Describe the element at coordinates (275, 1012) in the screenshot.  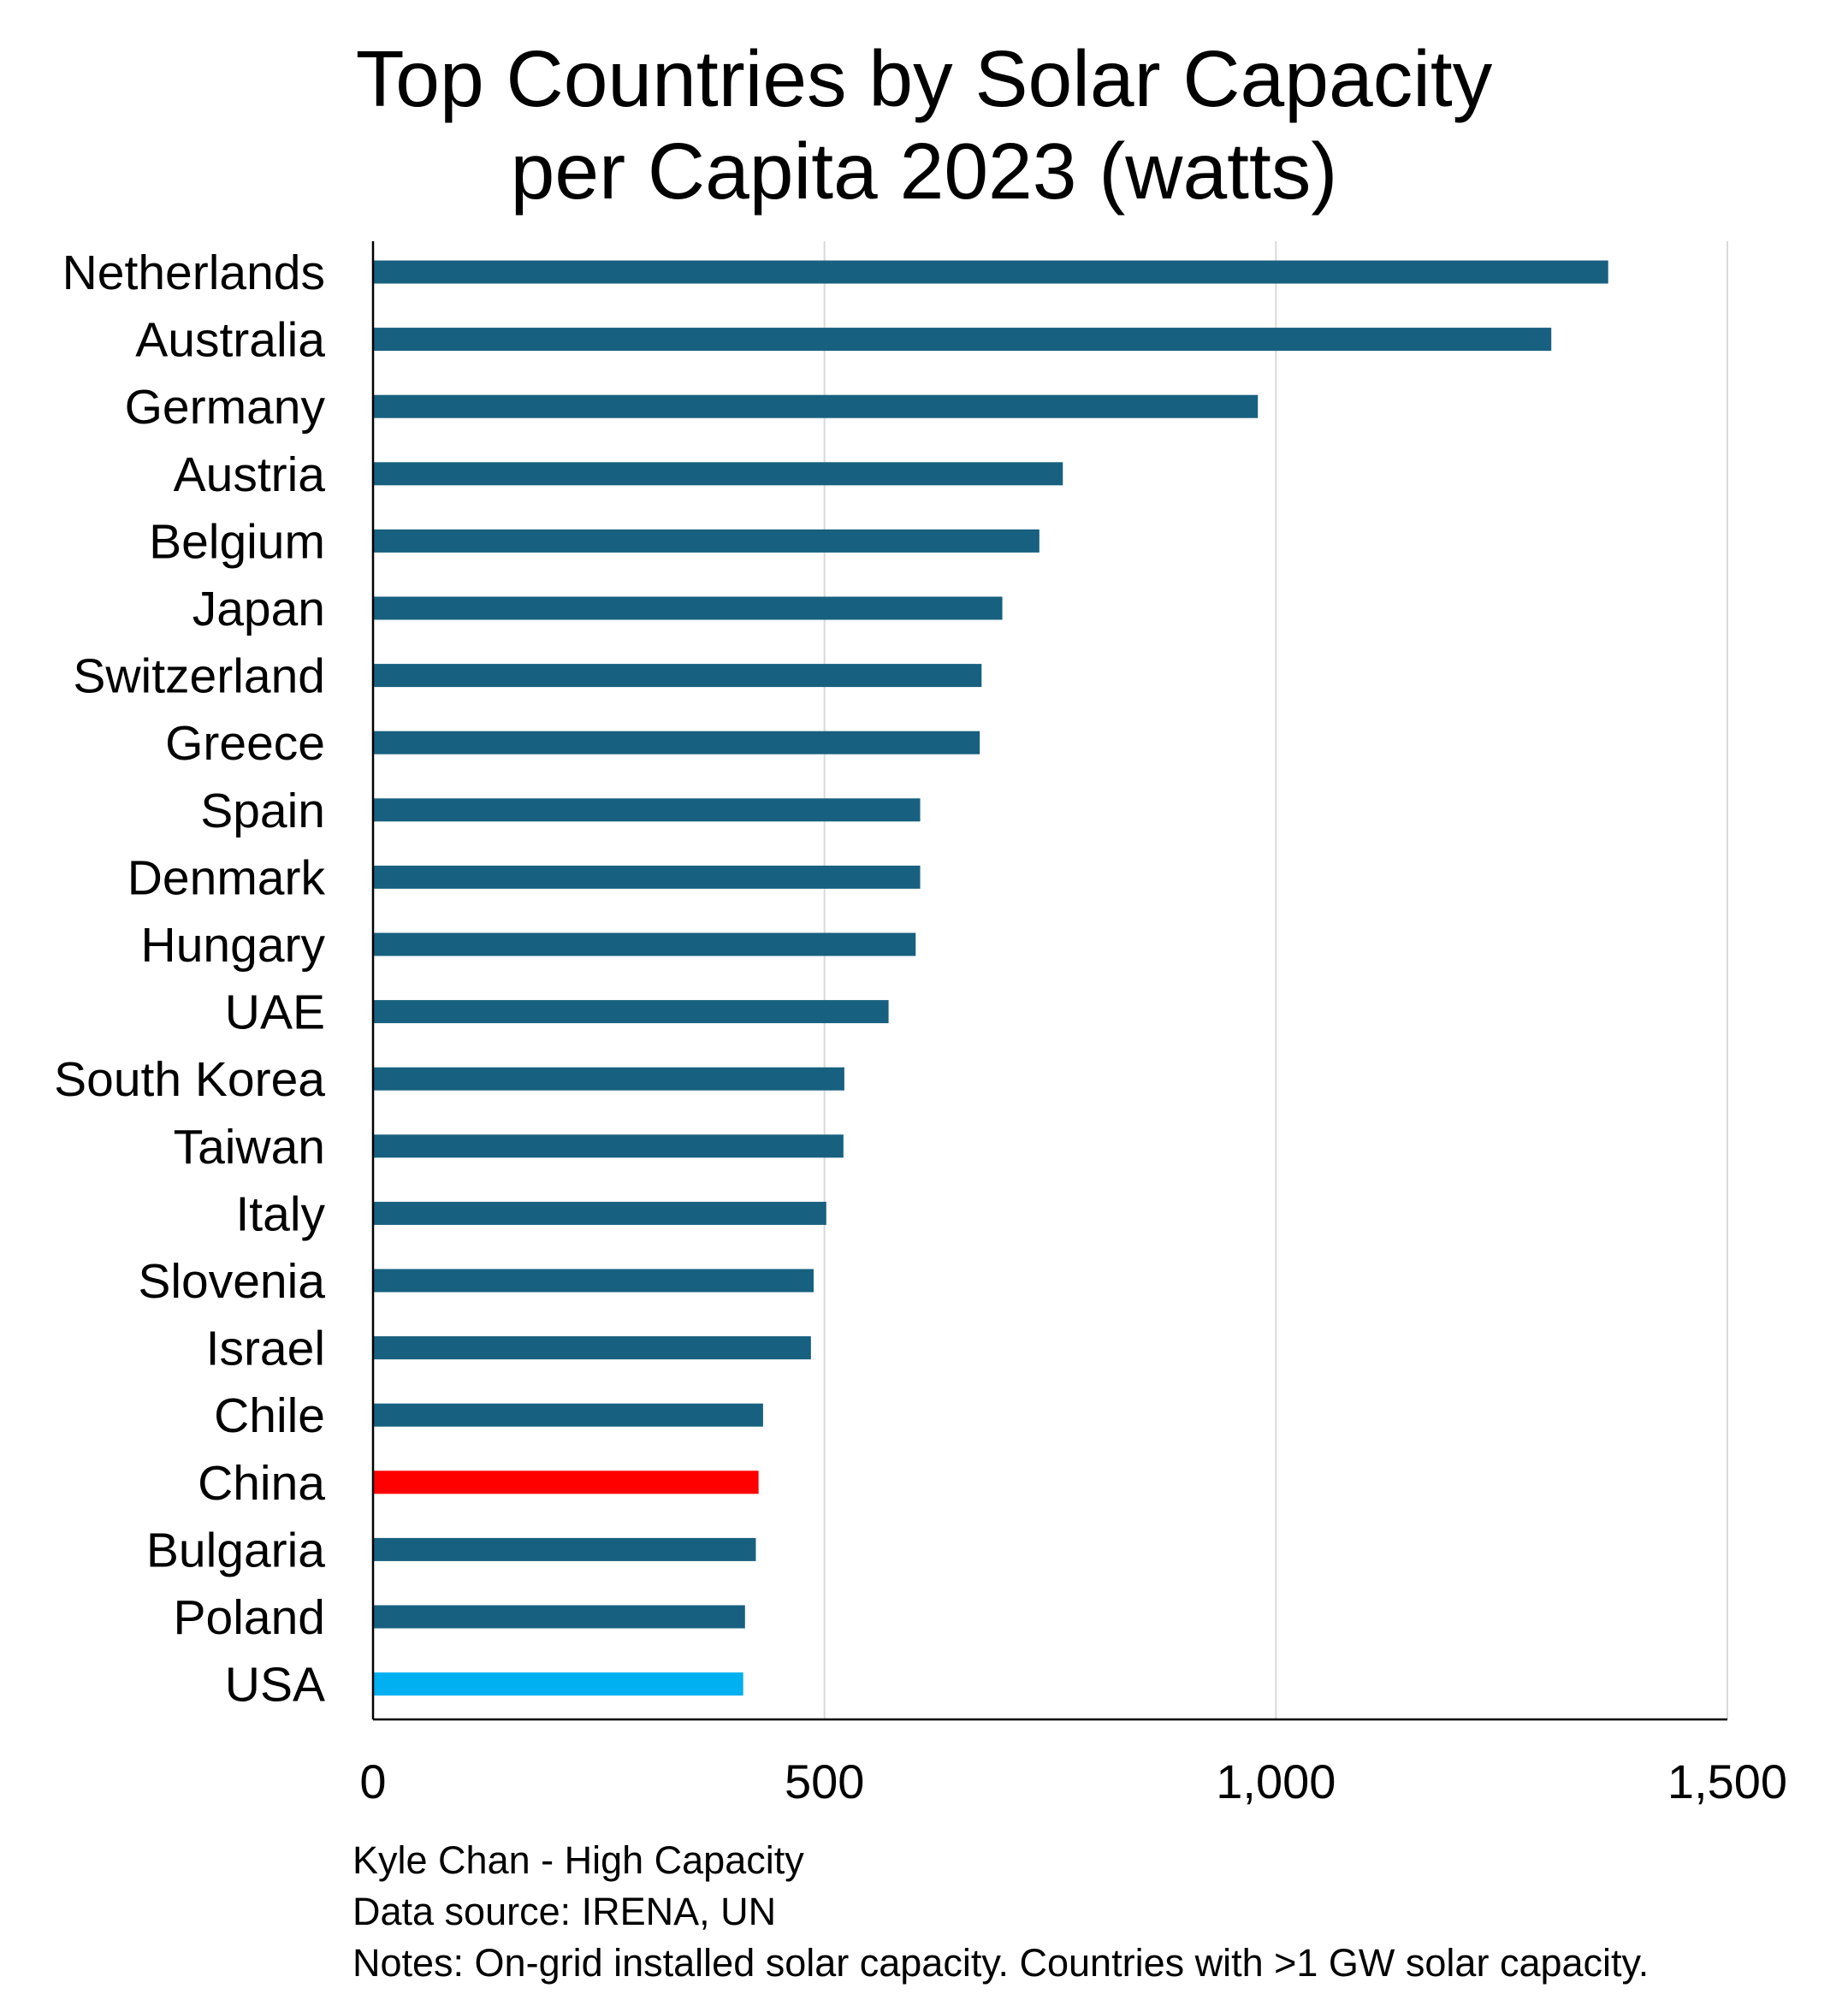
I see `category-label: UAE` at that location.